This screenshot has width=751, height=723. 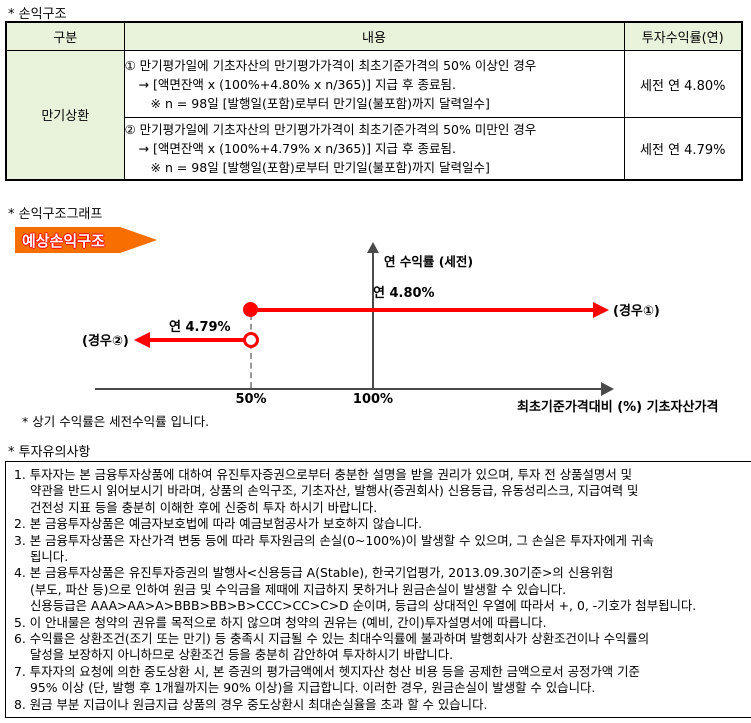 I want to click on y-axis, so click(x=373, y=320).